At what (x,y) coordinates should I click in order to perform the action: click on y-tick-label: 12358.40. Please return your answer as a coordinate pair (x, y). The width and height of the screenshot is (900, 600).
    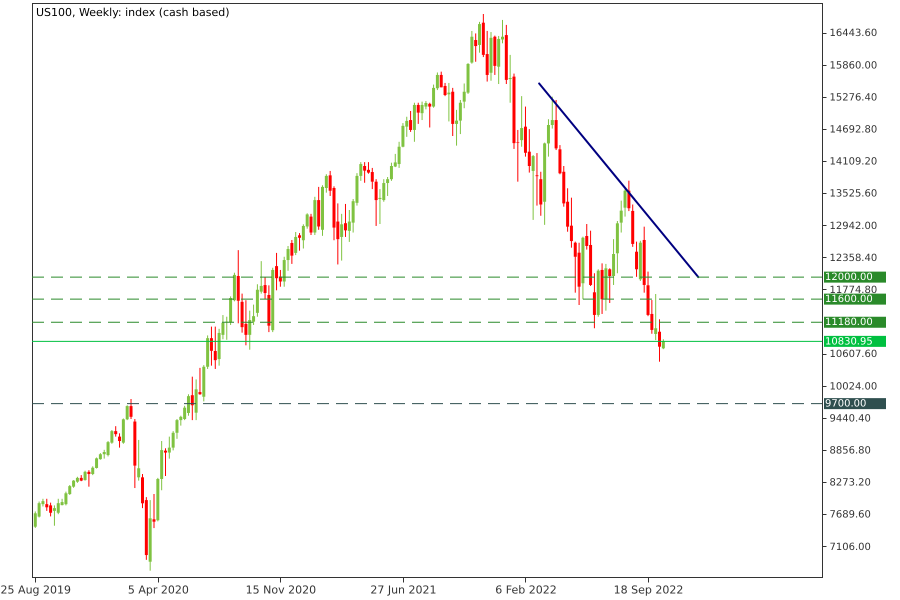
    Looking at the image, I should click on (854, 258).